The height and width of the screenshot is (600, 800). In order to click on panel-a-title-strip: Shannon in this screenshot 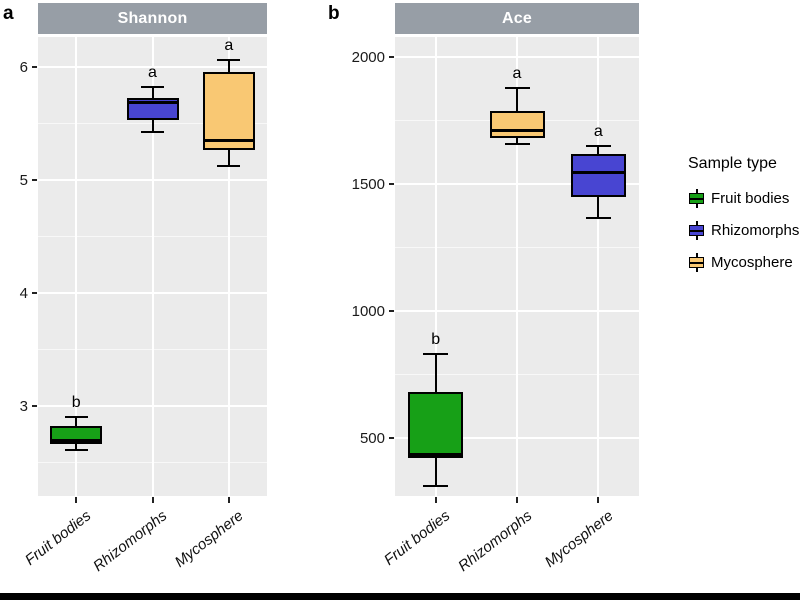, I will do `click(152, 18)`.